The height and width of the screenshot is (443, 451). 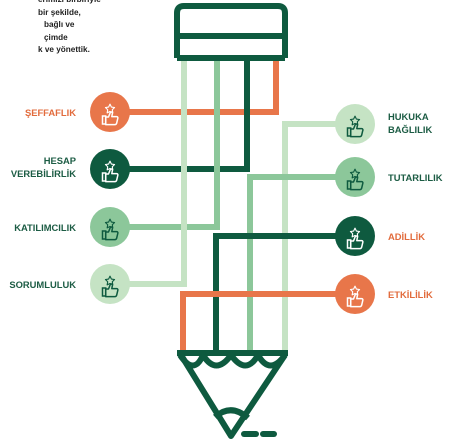 I want to click on intro-line: bağlı ve, so click(x=59, y=24).